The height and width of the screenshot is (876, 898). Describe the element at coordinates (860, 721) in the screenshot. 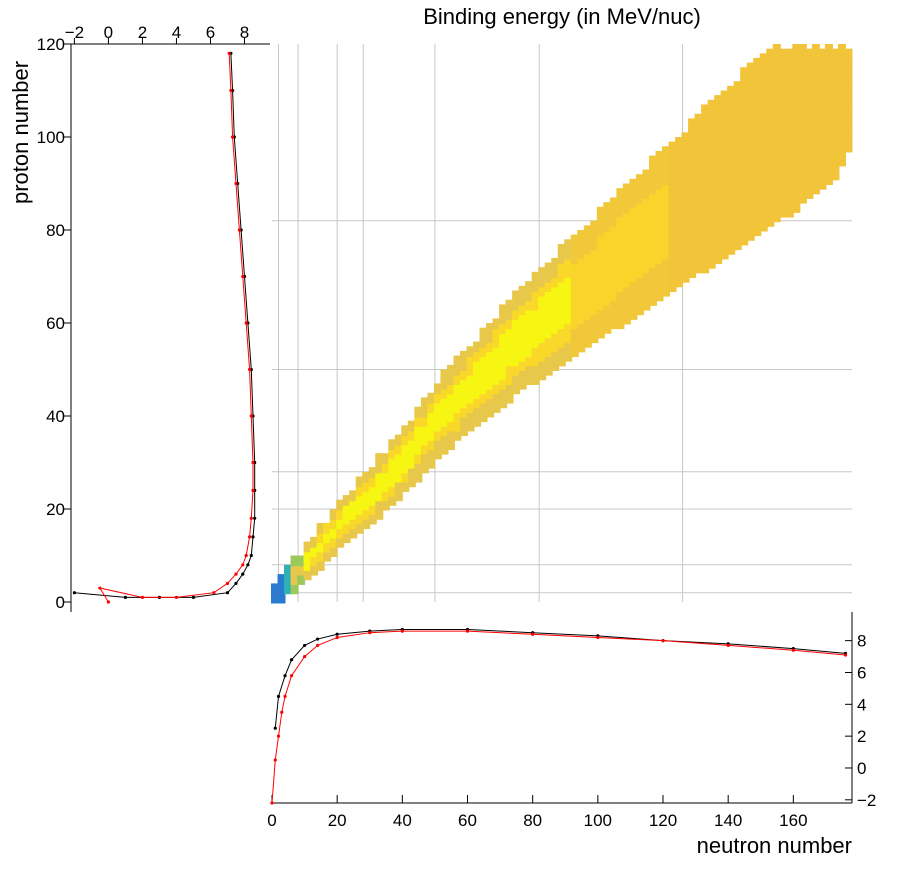

I see `be-right-axis-ticks: −2 0 2 4 6 8` at that location.